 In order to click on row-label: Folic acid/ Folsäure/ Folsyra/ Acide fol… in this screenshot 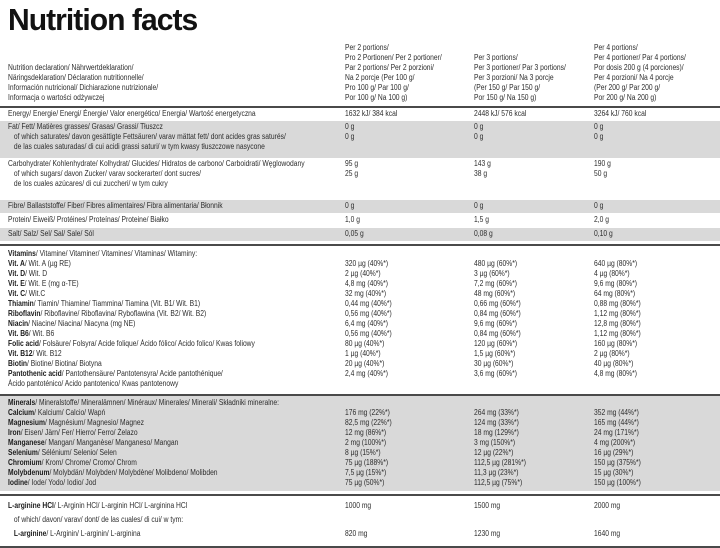, I will do `click(172, 344)`.